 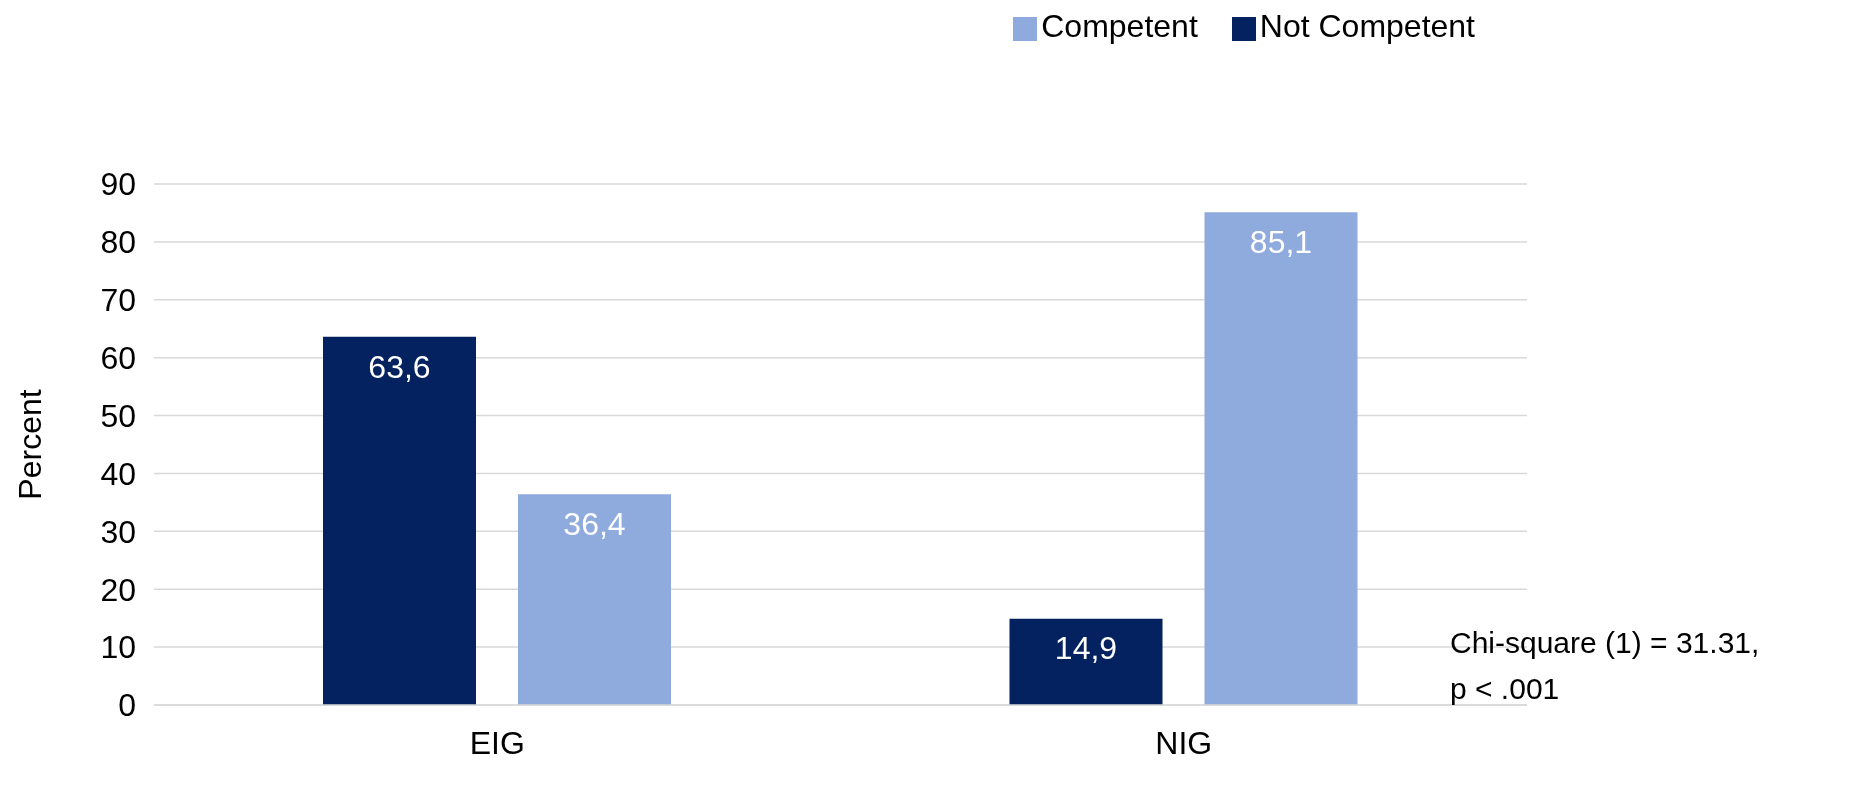 What do you see at coordinates (594, 524) in the screenshot?
I see `data-label: 36,4` at bounding box center [594, 524].